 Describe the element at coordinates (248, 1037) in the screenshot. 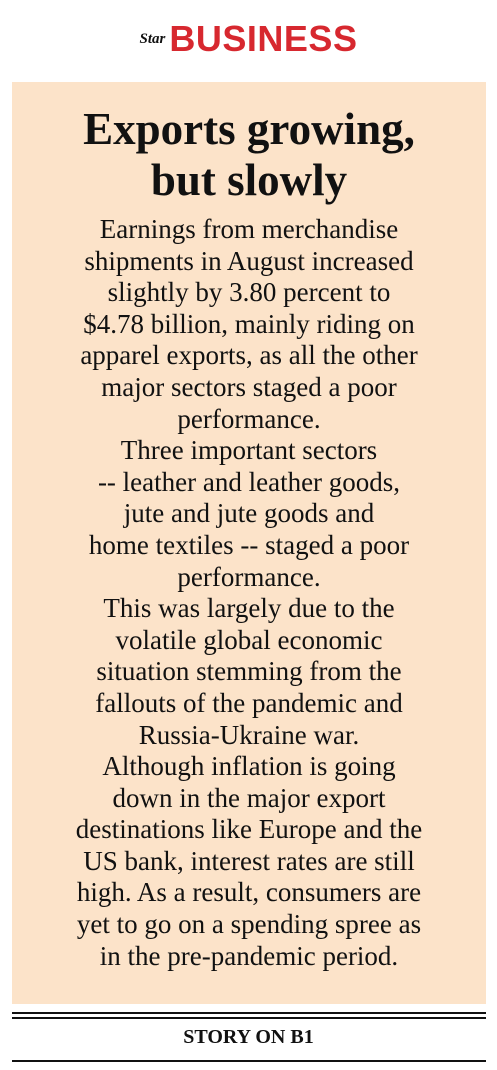

I see `story-link: STORY ON B1` at that location.